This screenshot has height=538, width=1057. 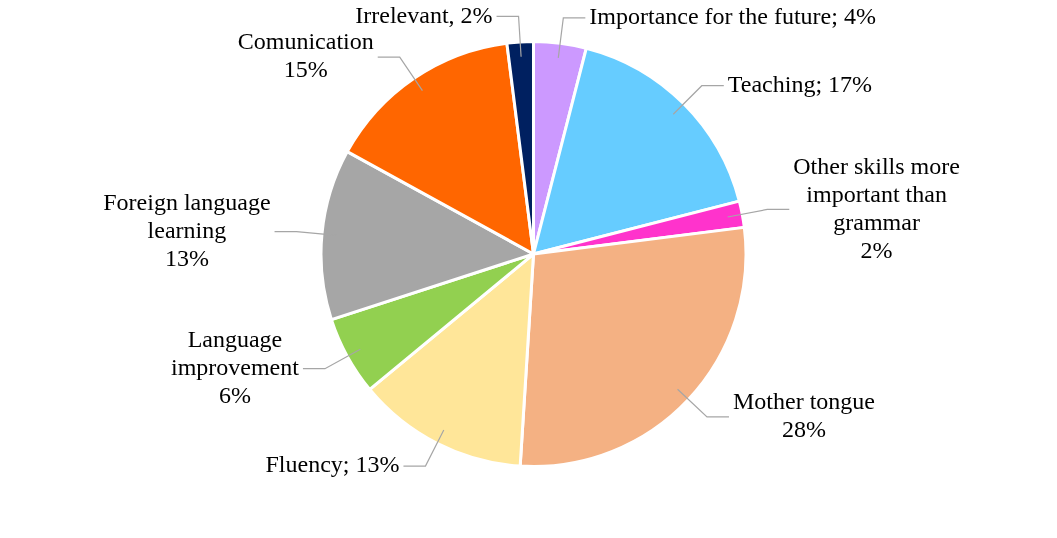 What do you see at coordinates (332, 464) in the screenshot?
I see `slice-label: Fluency; 13%` at bounding box center [332, 464].